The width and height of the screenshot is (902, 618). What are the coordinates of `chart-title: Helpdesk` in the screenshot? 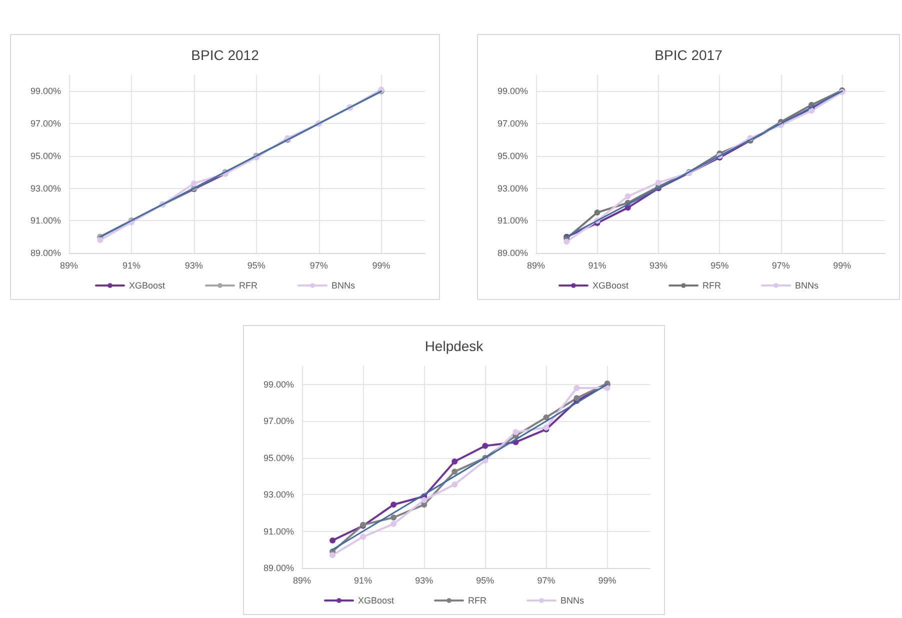 It's located at (454, 346).